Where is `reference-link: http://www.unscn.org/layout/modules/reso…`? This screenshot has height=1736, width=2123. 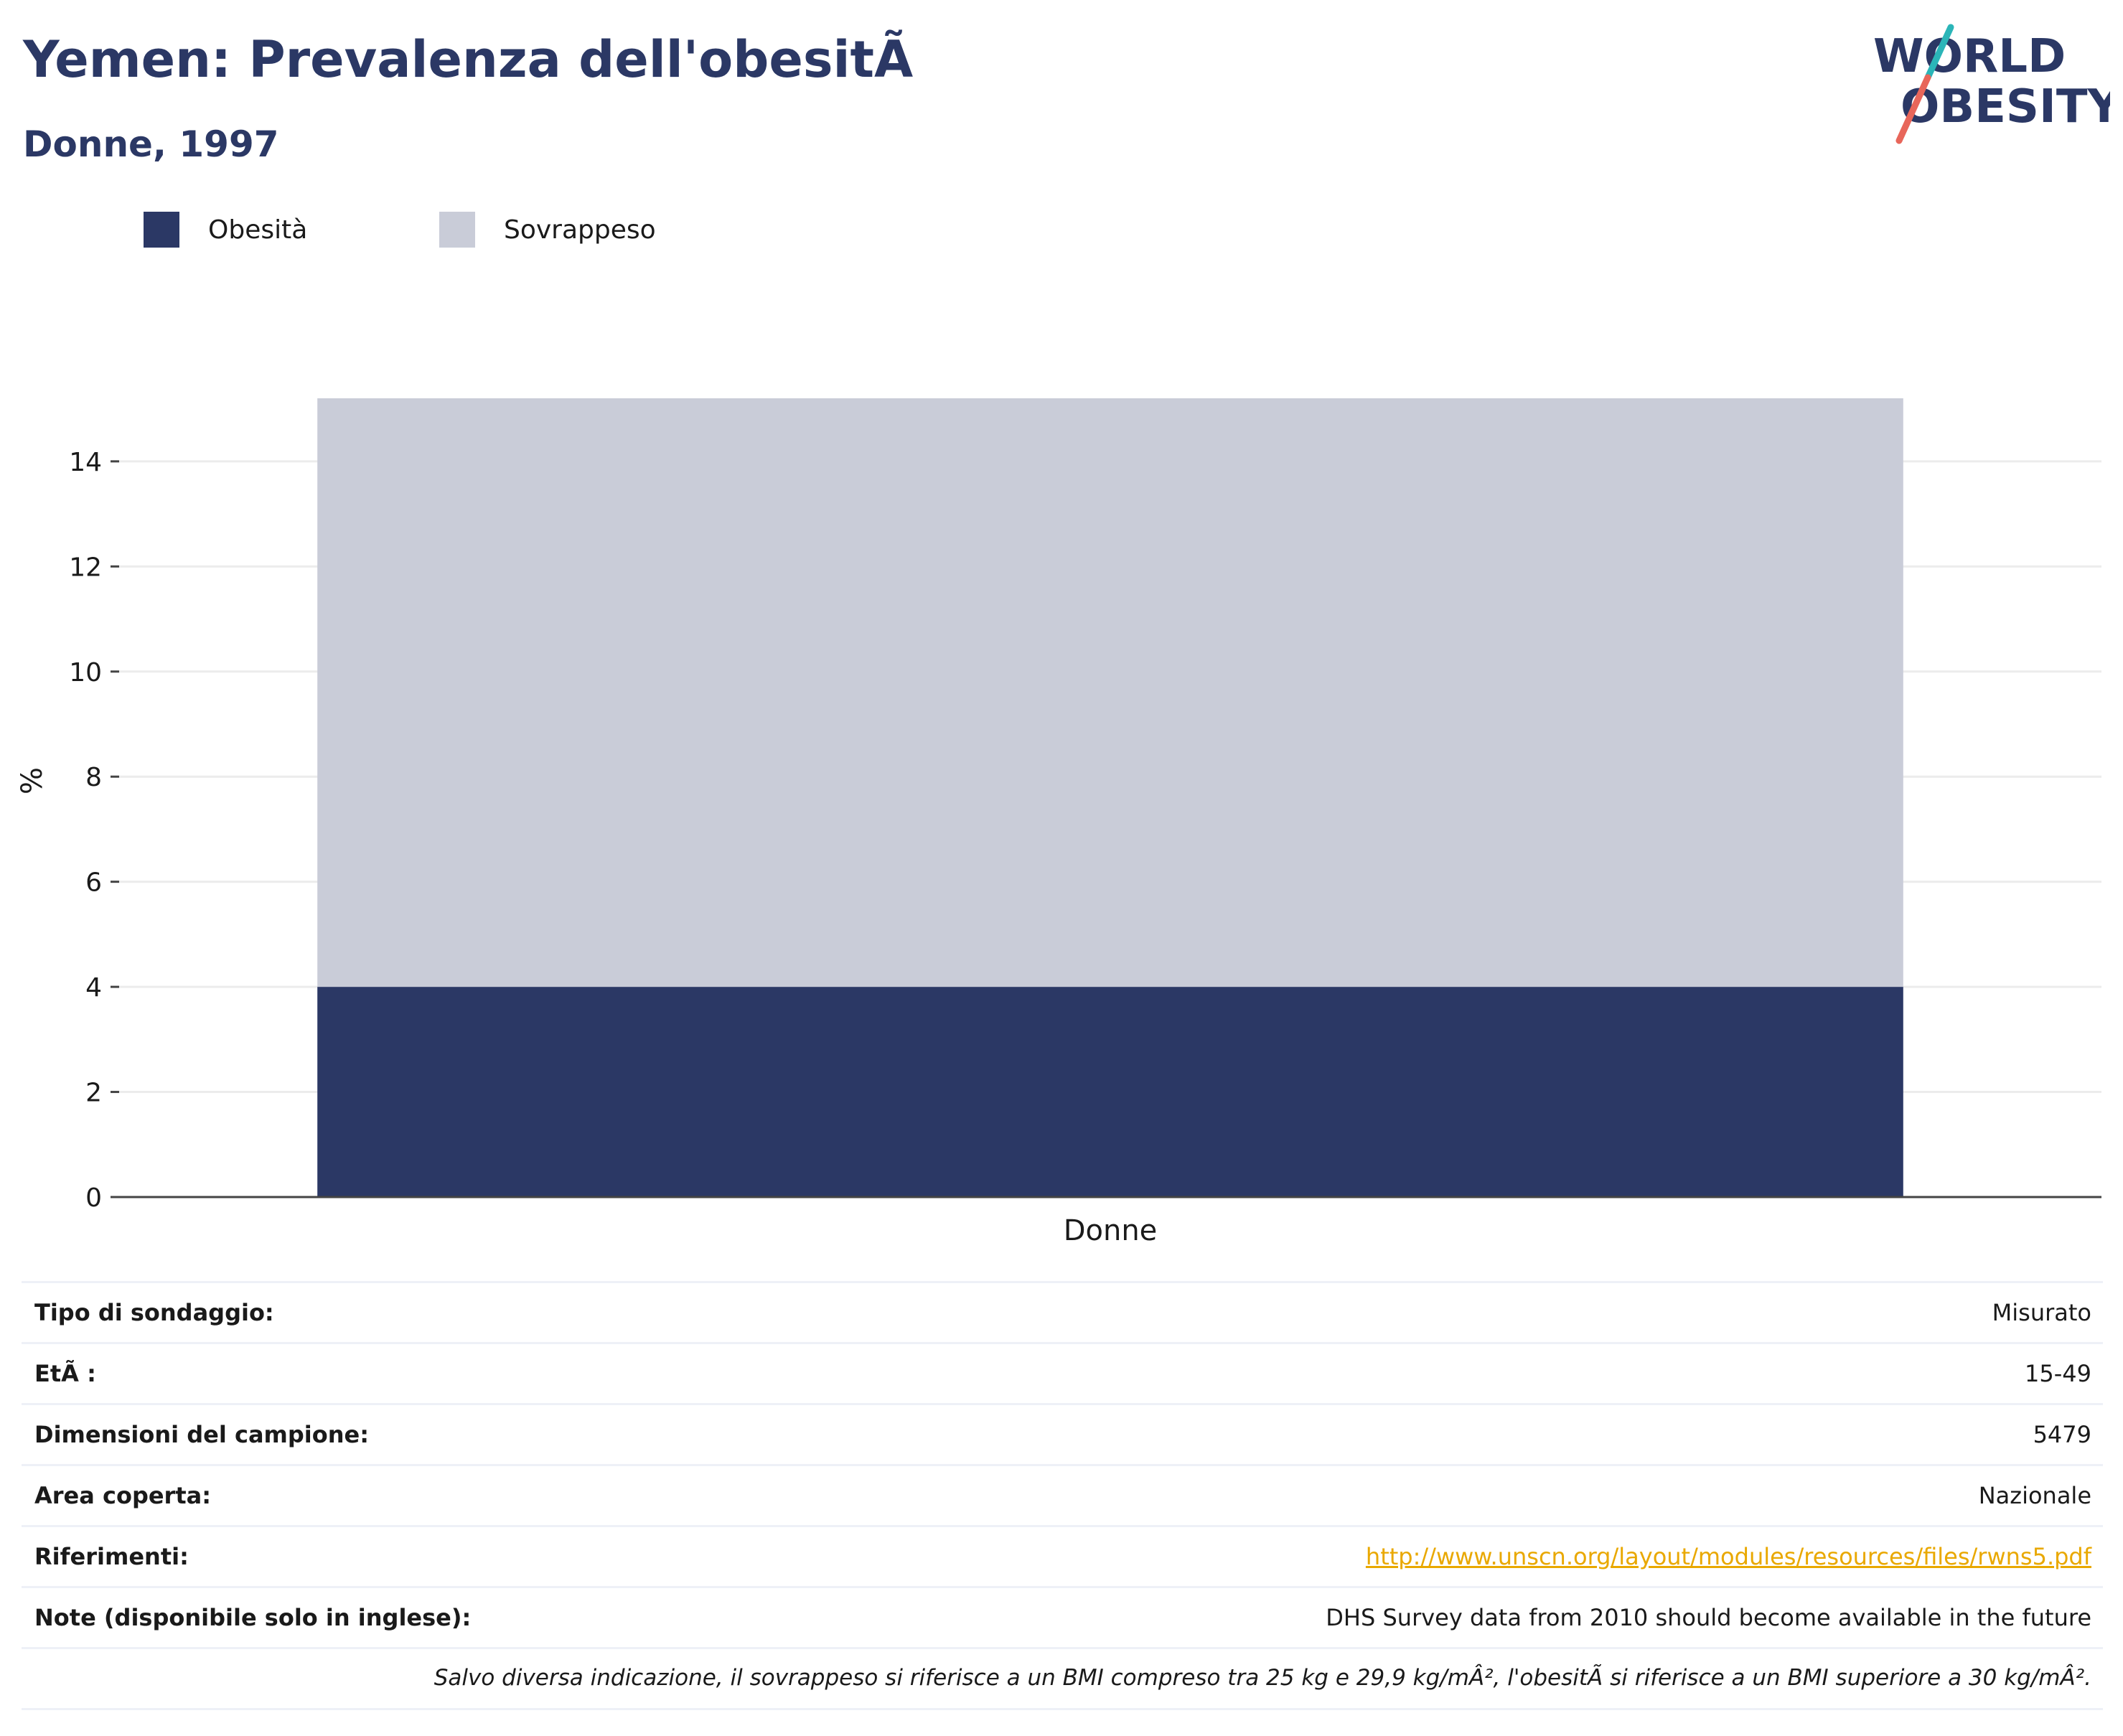
reference-link: http://www.unscn.org/layout/modules/reso… is located at coordinates (1728, 1556).